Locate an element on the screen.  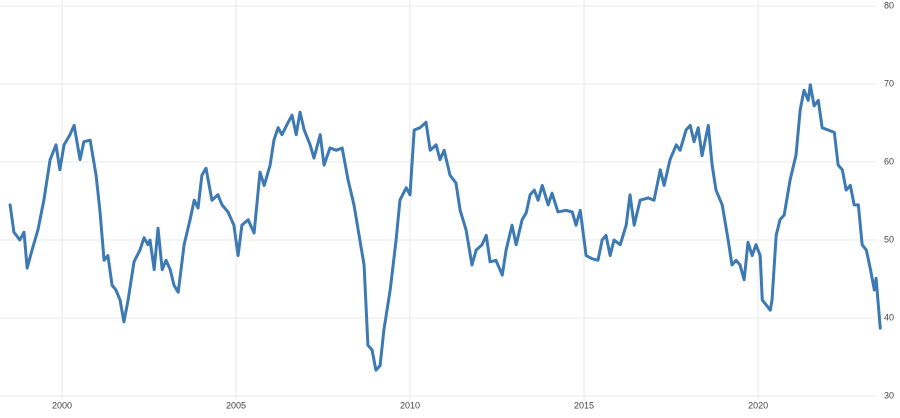
x-tick-label: 2005 is located at coordinates (236, 405).